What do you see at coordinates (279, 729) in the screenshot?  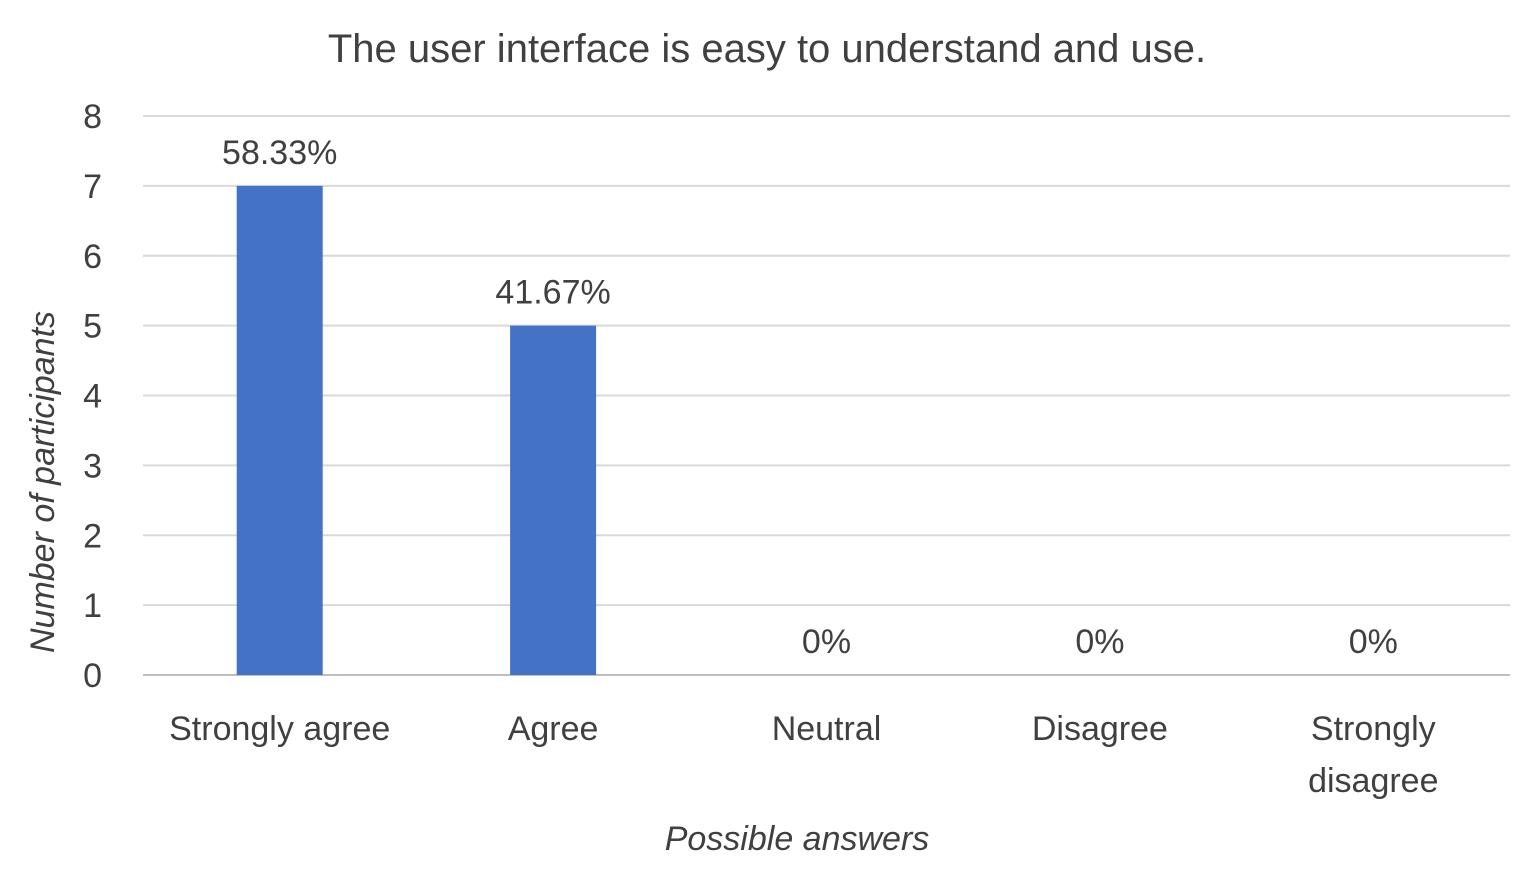 I see `x-category-label: Strongly agree` at bounding box center [279, 729].